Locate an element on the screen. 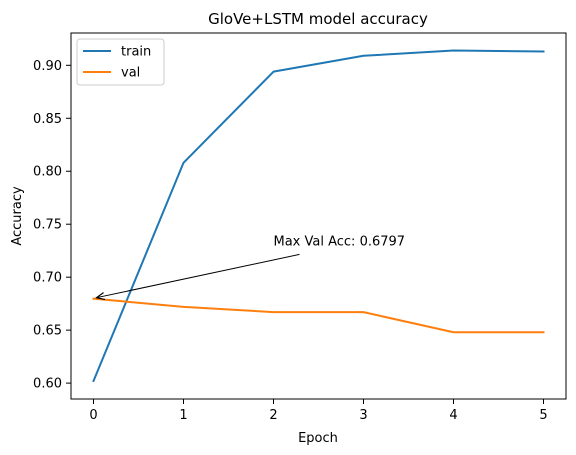  x-tick-label: 5 is located at coordinates (543, 415).